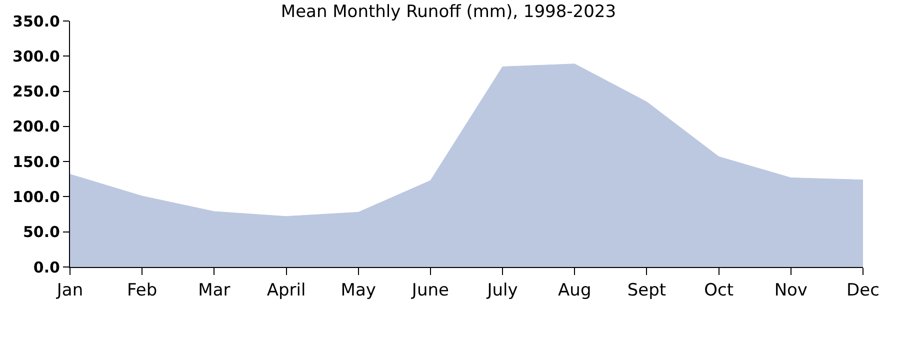  I want to click on x-tick-label: Oct, so click(719, 290).